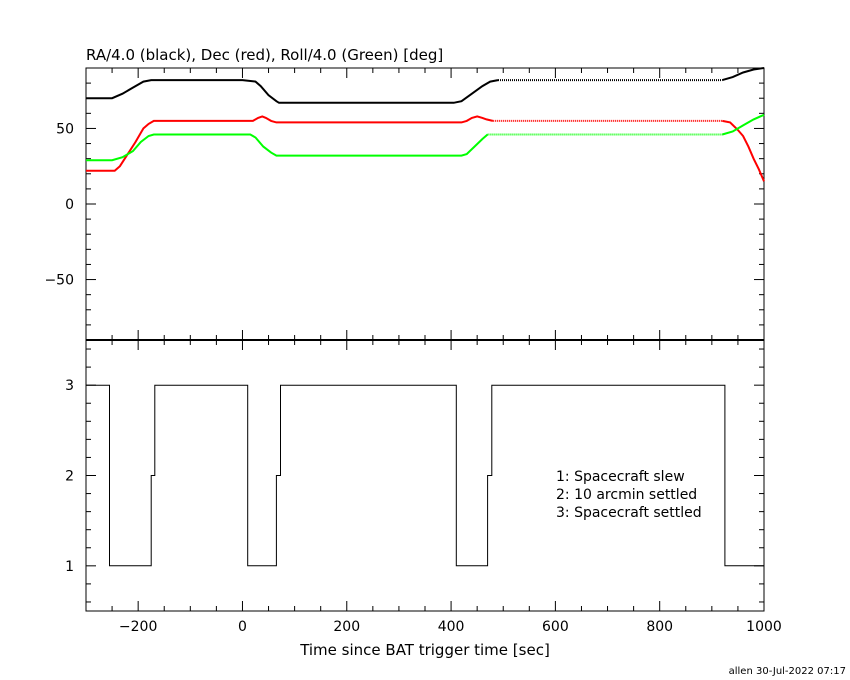 The height and width of the screenshot is (680, 850). Describe the element at coordinates (69, 567) in the screenshot. I see `y-tick-label: 1` at that location.